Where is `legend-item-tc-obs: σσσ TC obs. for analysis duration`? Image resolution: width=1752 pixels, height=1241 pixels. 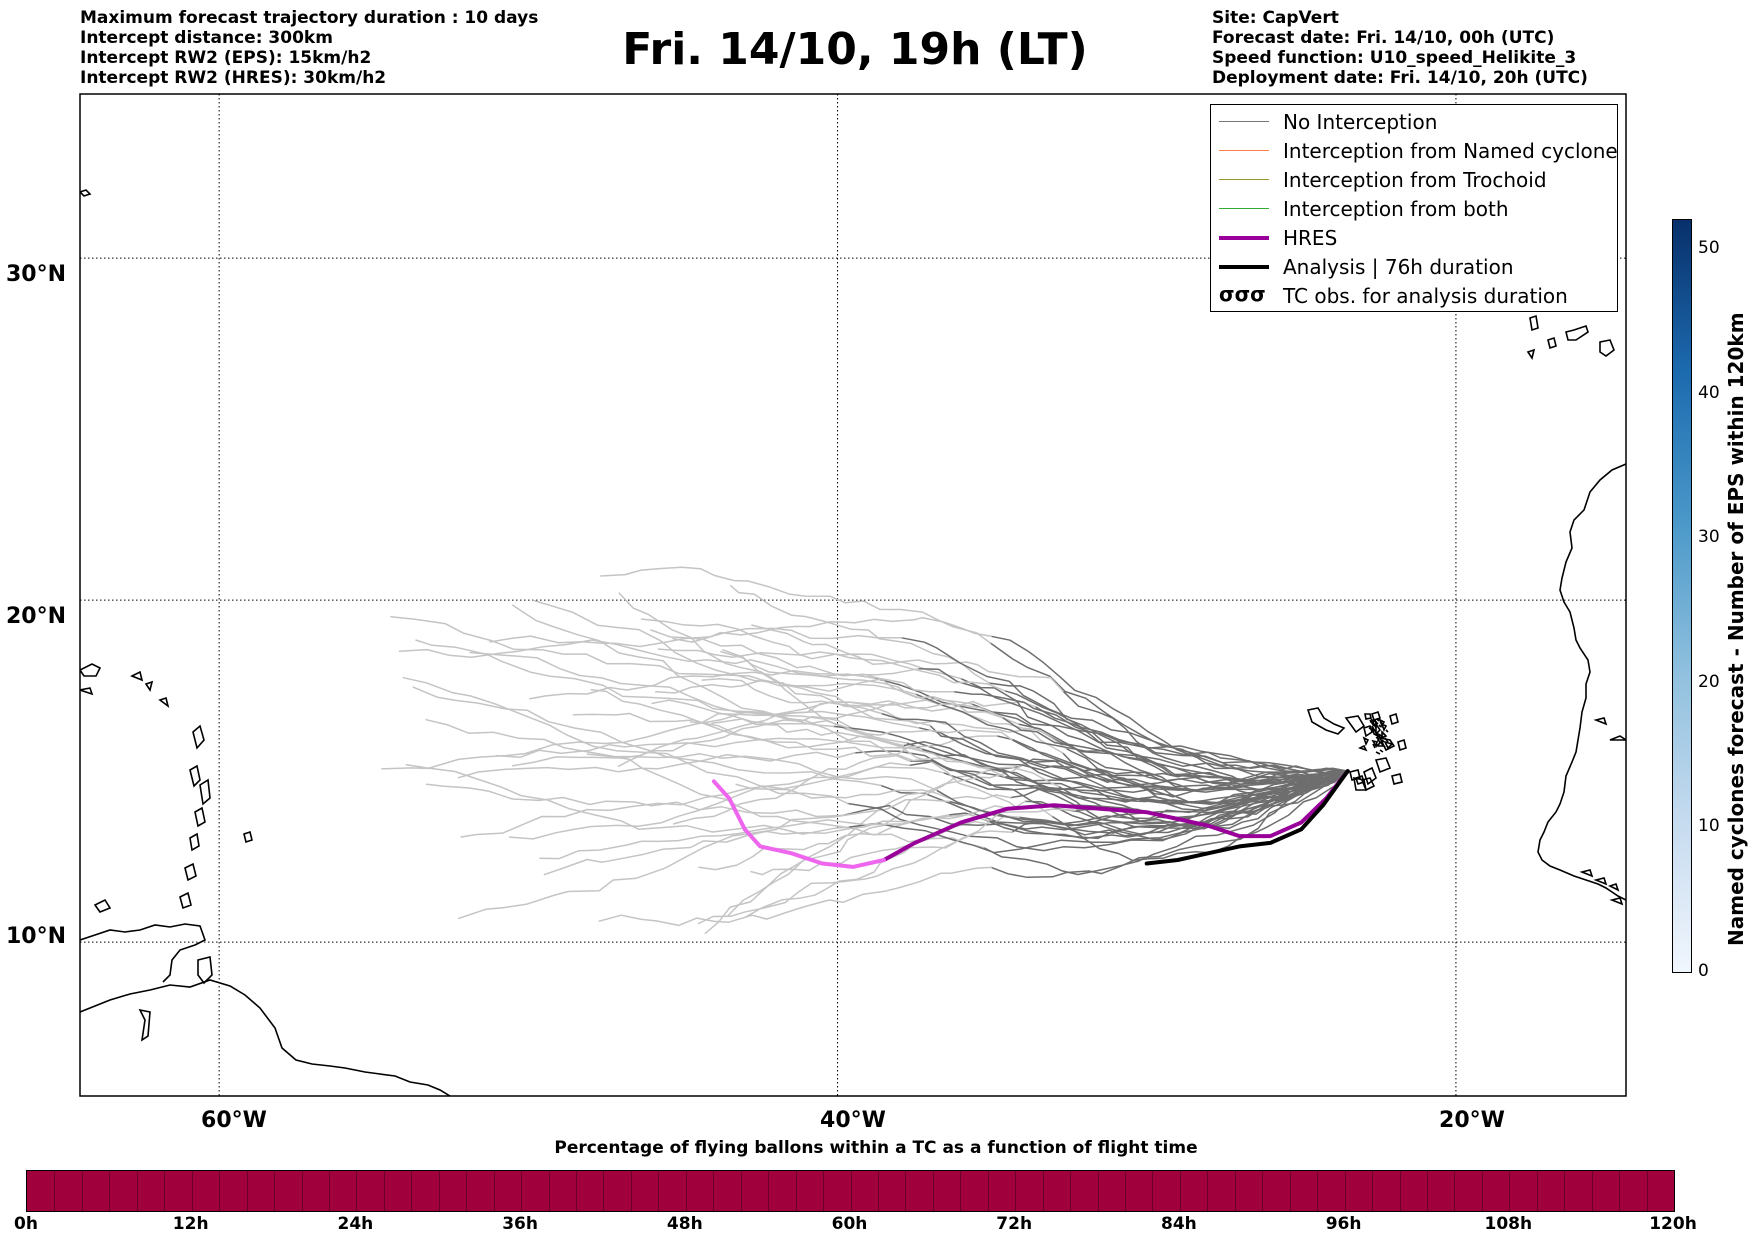
legend-item-tc-obs: σσσ TC obs. for analysis duration is located at coordinates (1393, 295).